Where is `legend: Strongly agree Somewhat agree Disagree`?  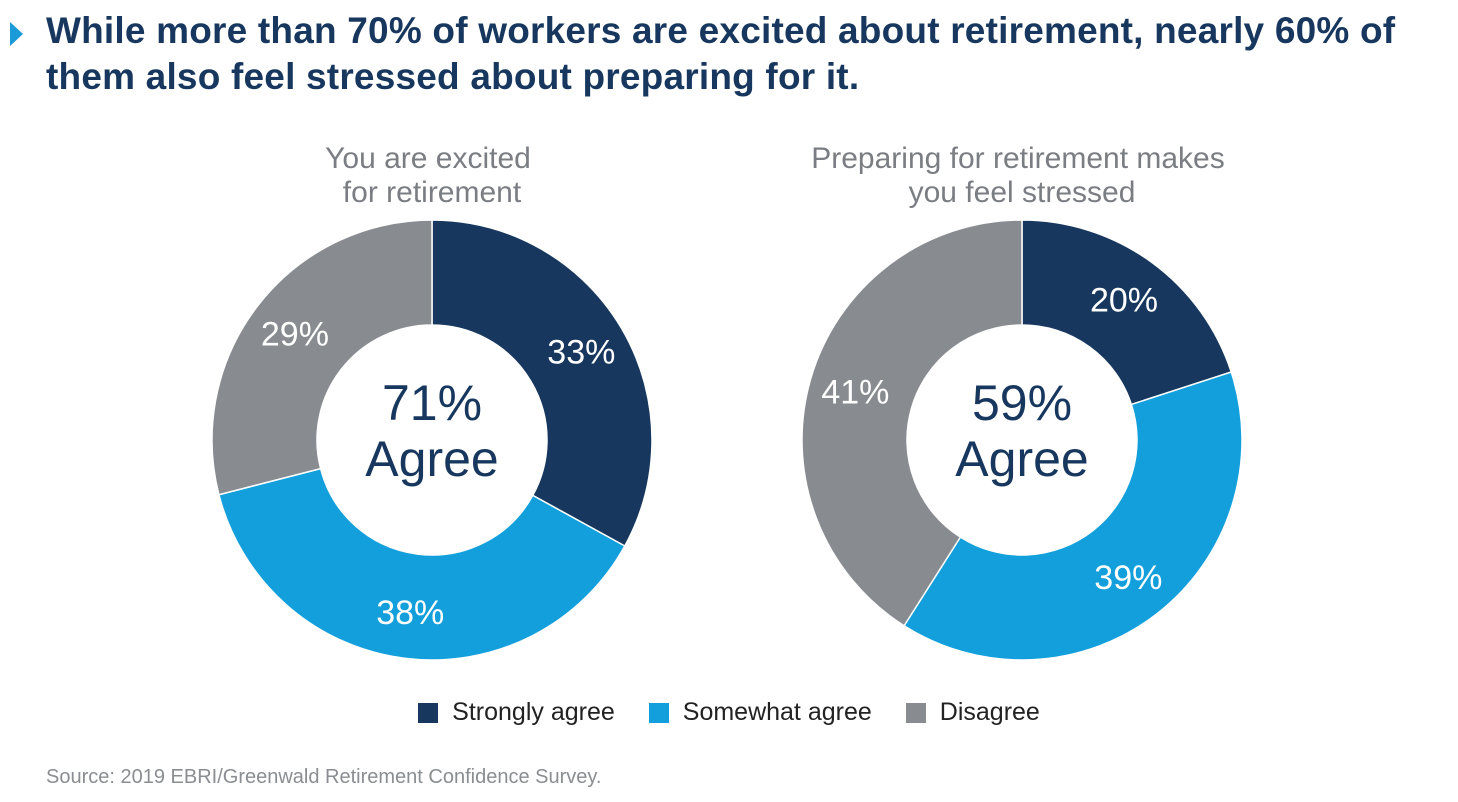
legend: Strongly agree Somewhat agree Disagree is located at coordinates (729, 712).